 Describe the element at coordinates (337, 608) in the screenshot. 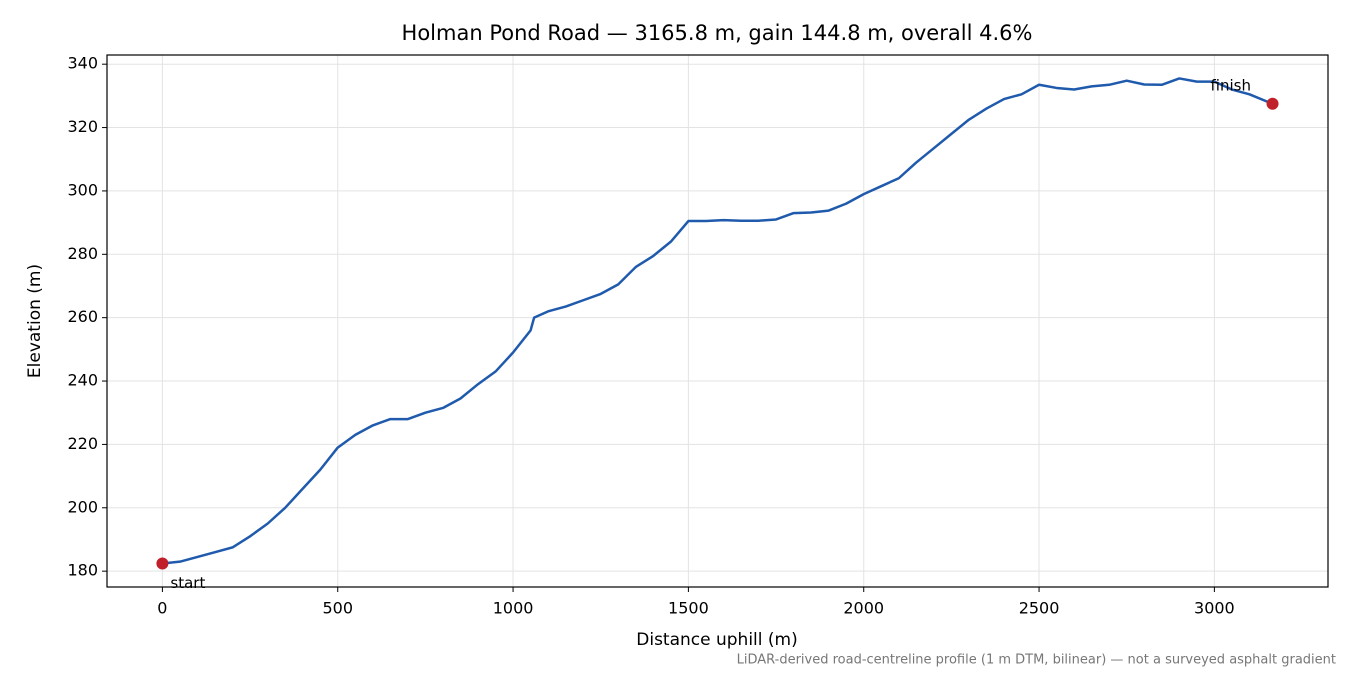

I see `x-tick-label: 500` at that location.